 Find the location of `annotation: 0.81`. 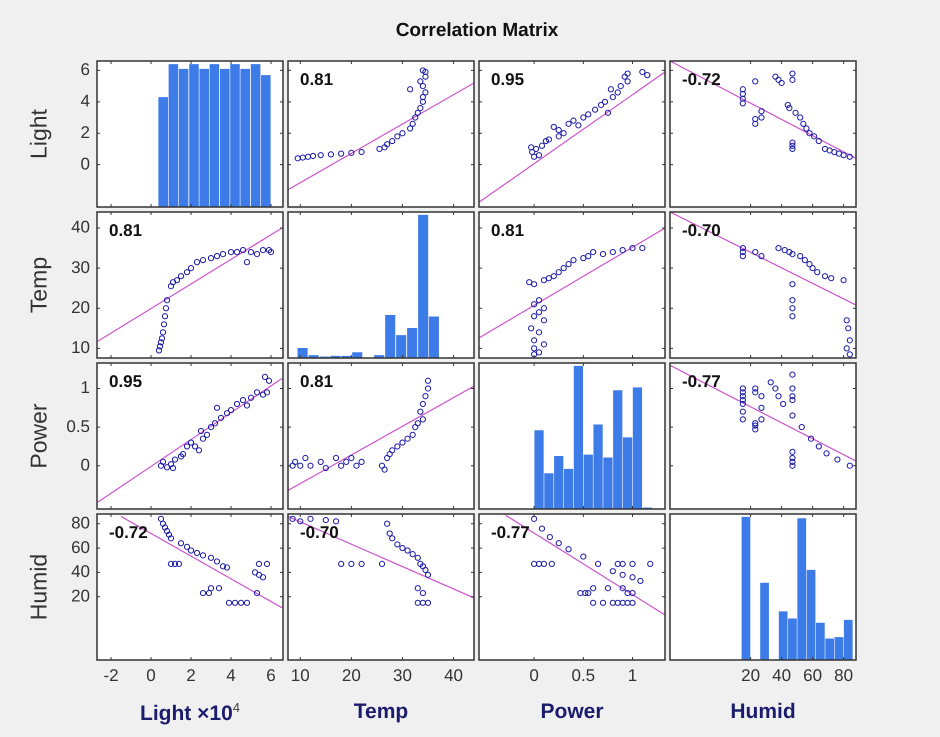

annotation: 0.81 is located at coordinates (317, 79).